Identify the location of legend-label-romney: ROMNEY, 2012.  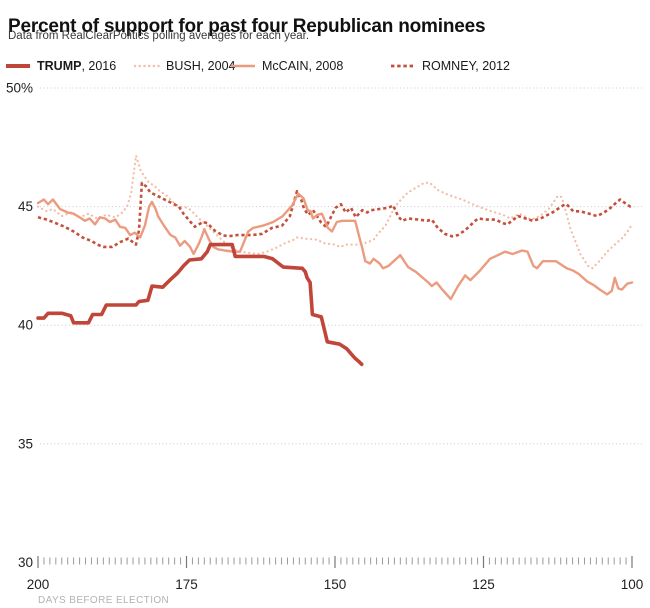
(466, 66).